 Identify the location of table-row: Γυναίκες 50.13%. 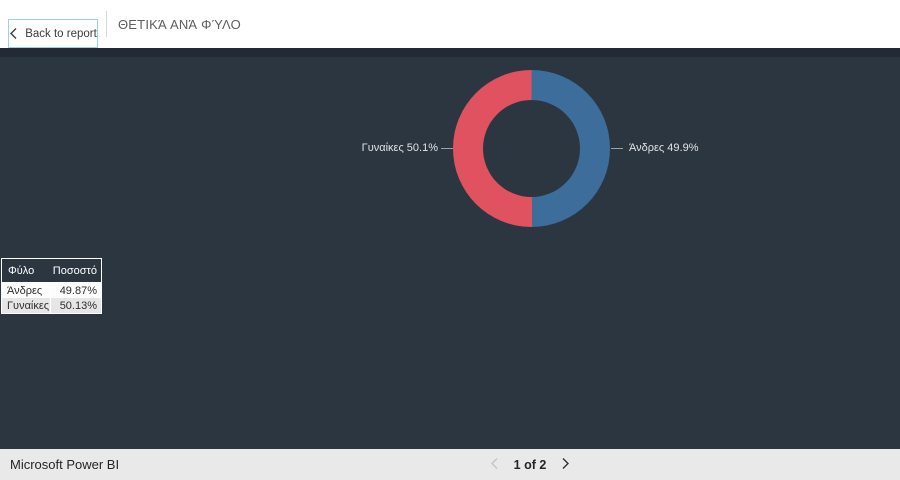
(51, 305).